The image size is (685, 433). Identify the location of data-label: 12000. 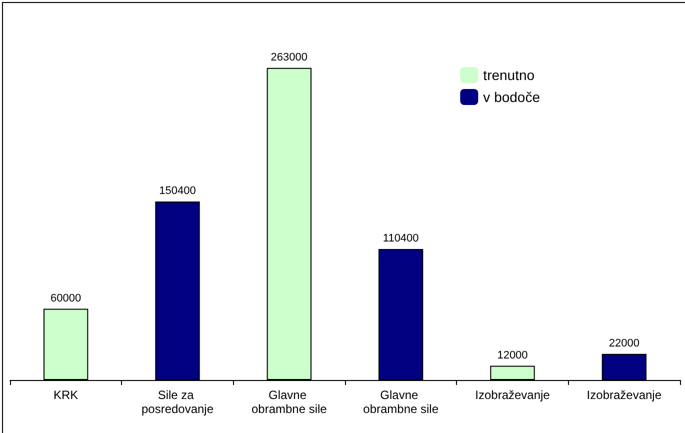
(512, 355).